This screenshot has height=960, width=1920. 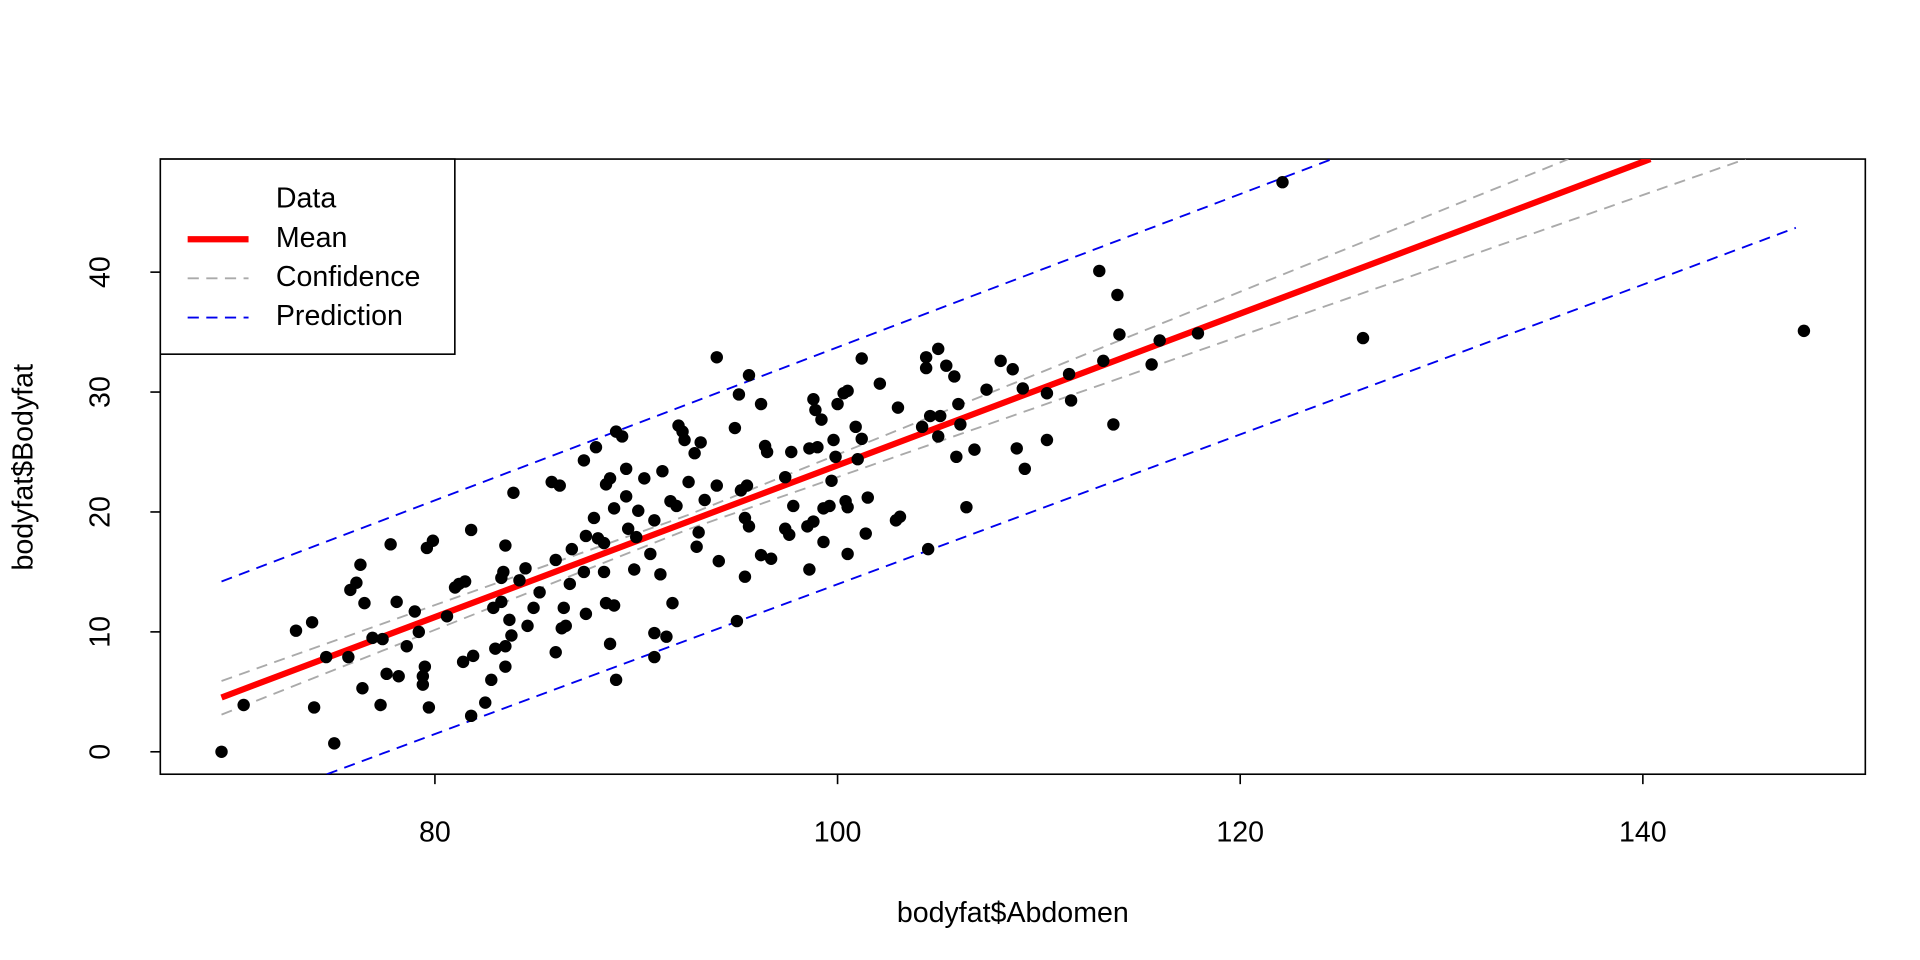 What do you see at coordinates (339, 316) in the screenshot?
I see `legend-label: Prediction` at bounding box center [339, 316].